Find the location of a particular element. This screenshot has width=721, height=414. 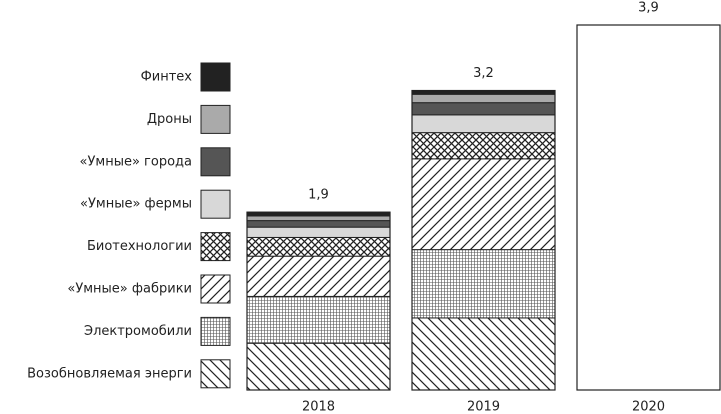

legend-label: Возобновляемая энерги is located at coordinates (109, 373).